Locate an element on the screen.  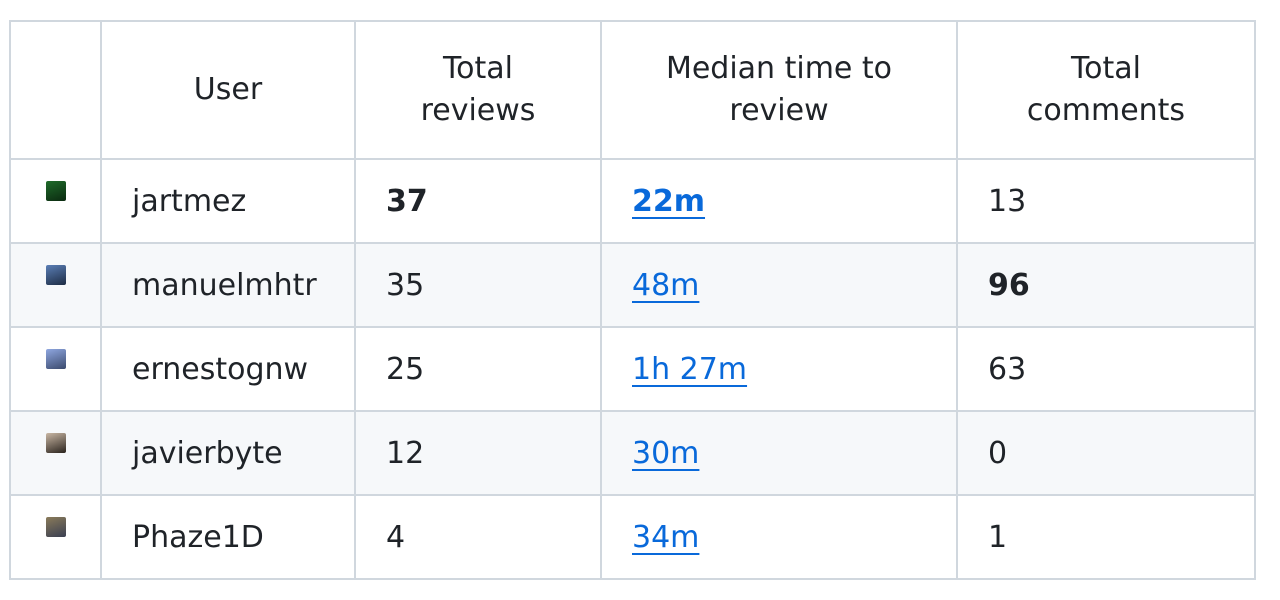
total-reviews-cell: 37 is located at coordinates (478, 201).